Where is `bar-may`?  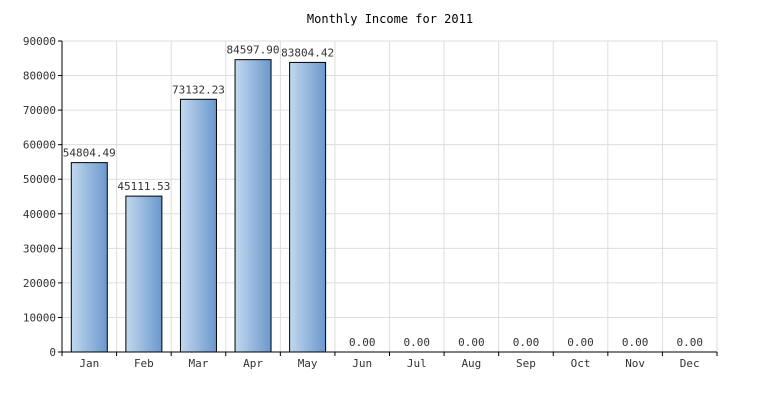
bar-may is located at coordinates (308, 207).